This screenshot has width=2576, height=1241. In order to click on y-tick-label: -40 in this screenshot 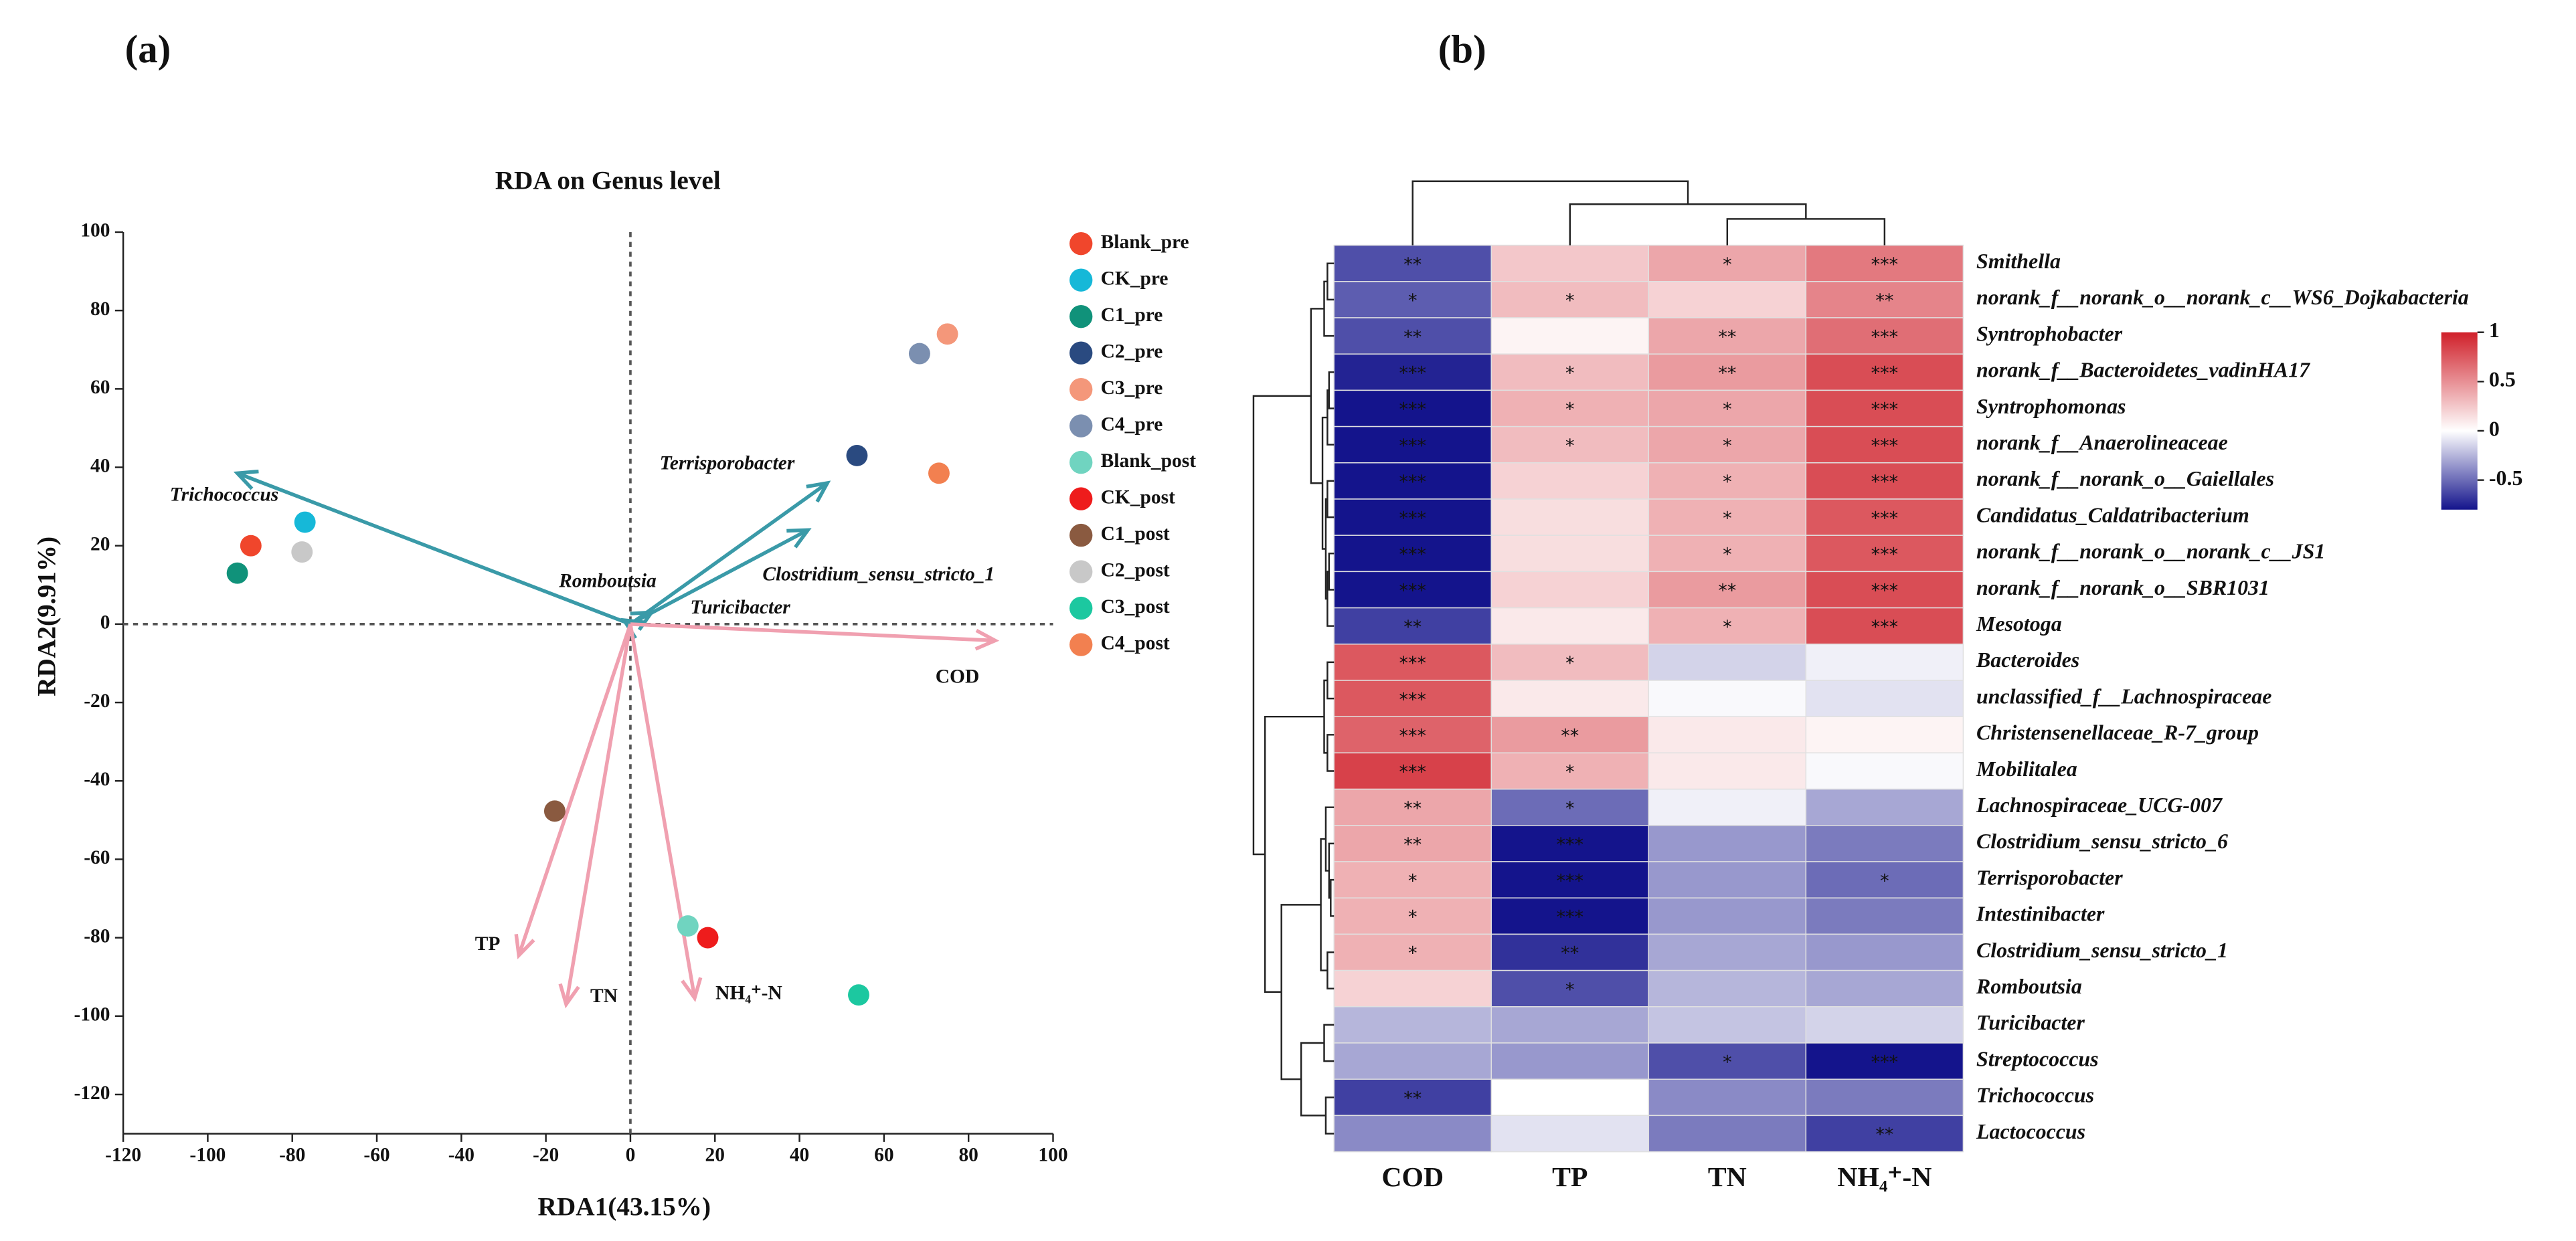, I will do `click(97, 779)`.